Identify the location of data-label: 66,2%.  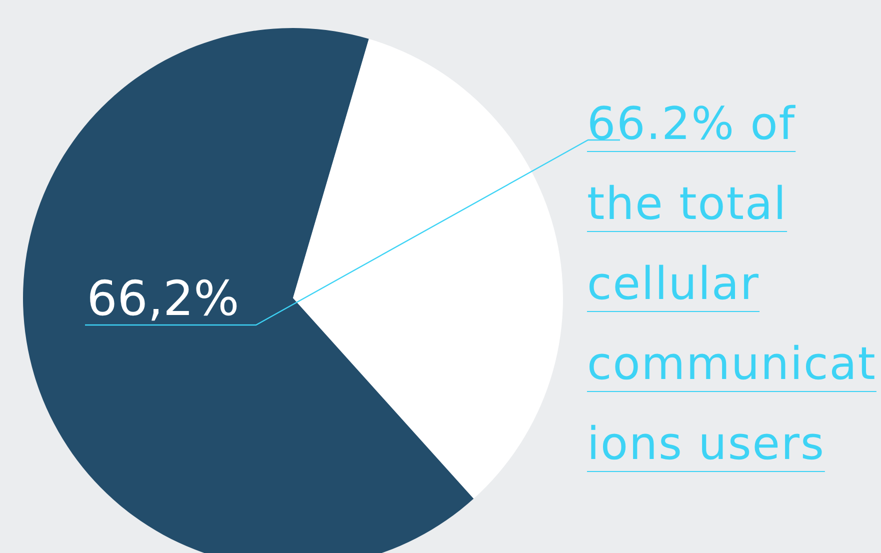
(163, 299).